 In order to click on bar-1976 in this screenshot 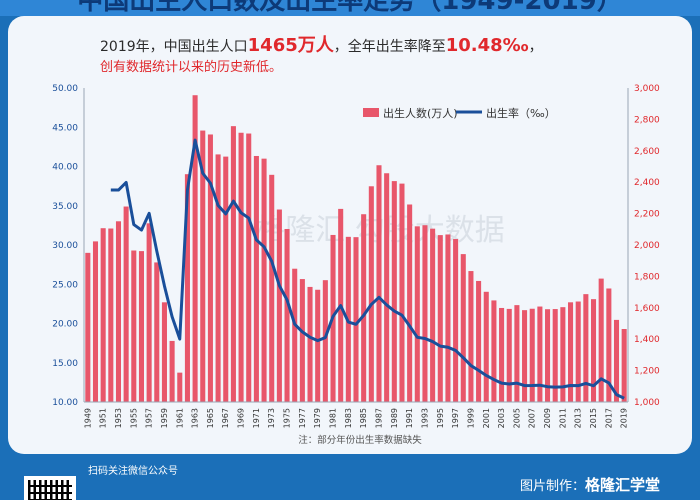, I will do `click(295, 335)`.